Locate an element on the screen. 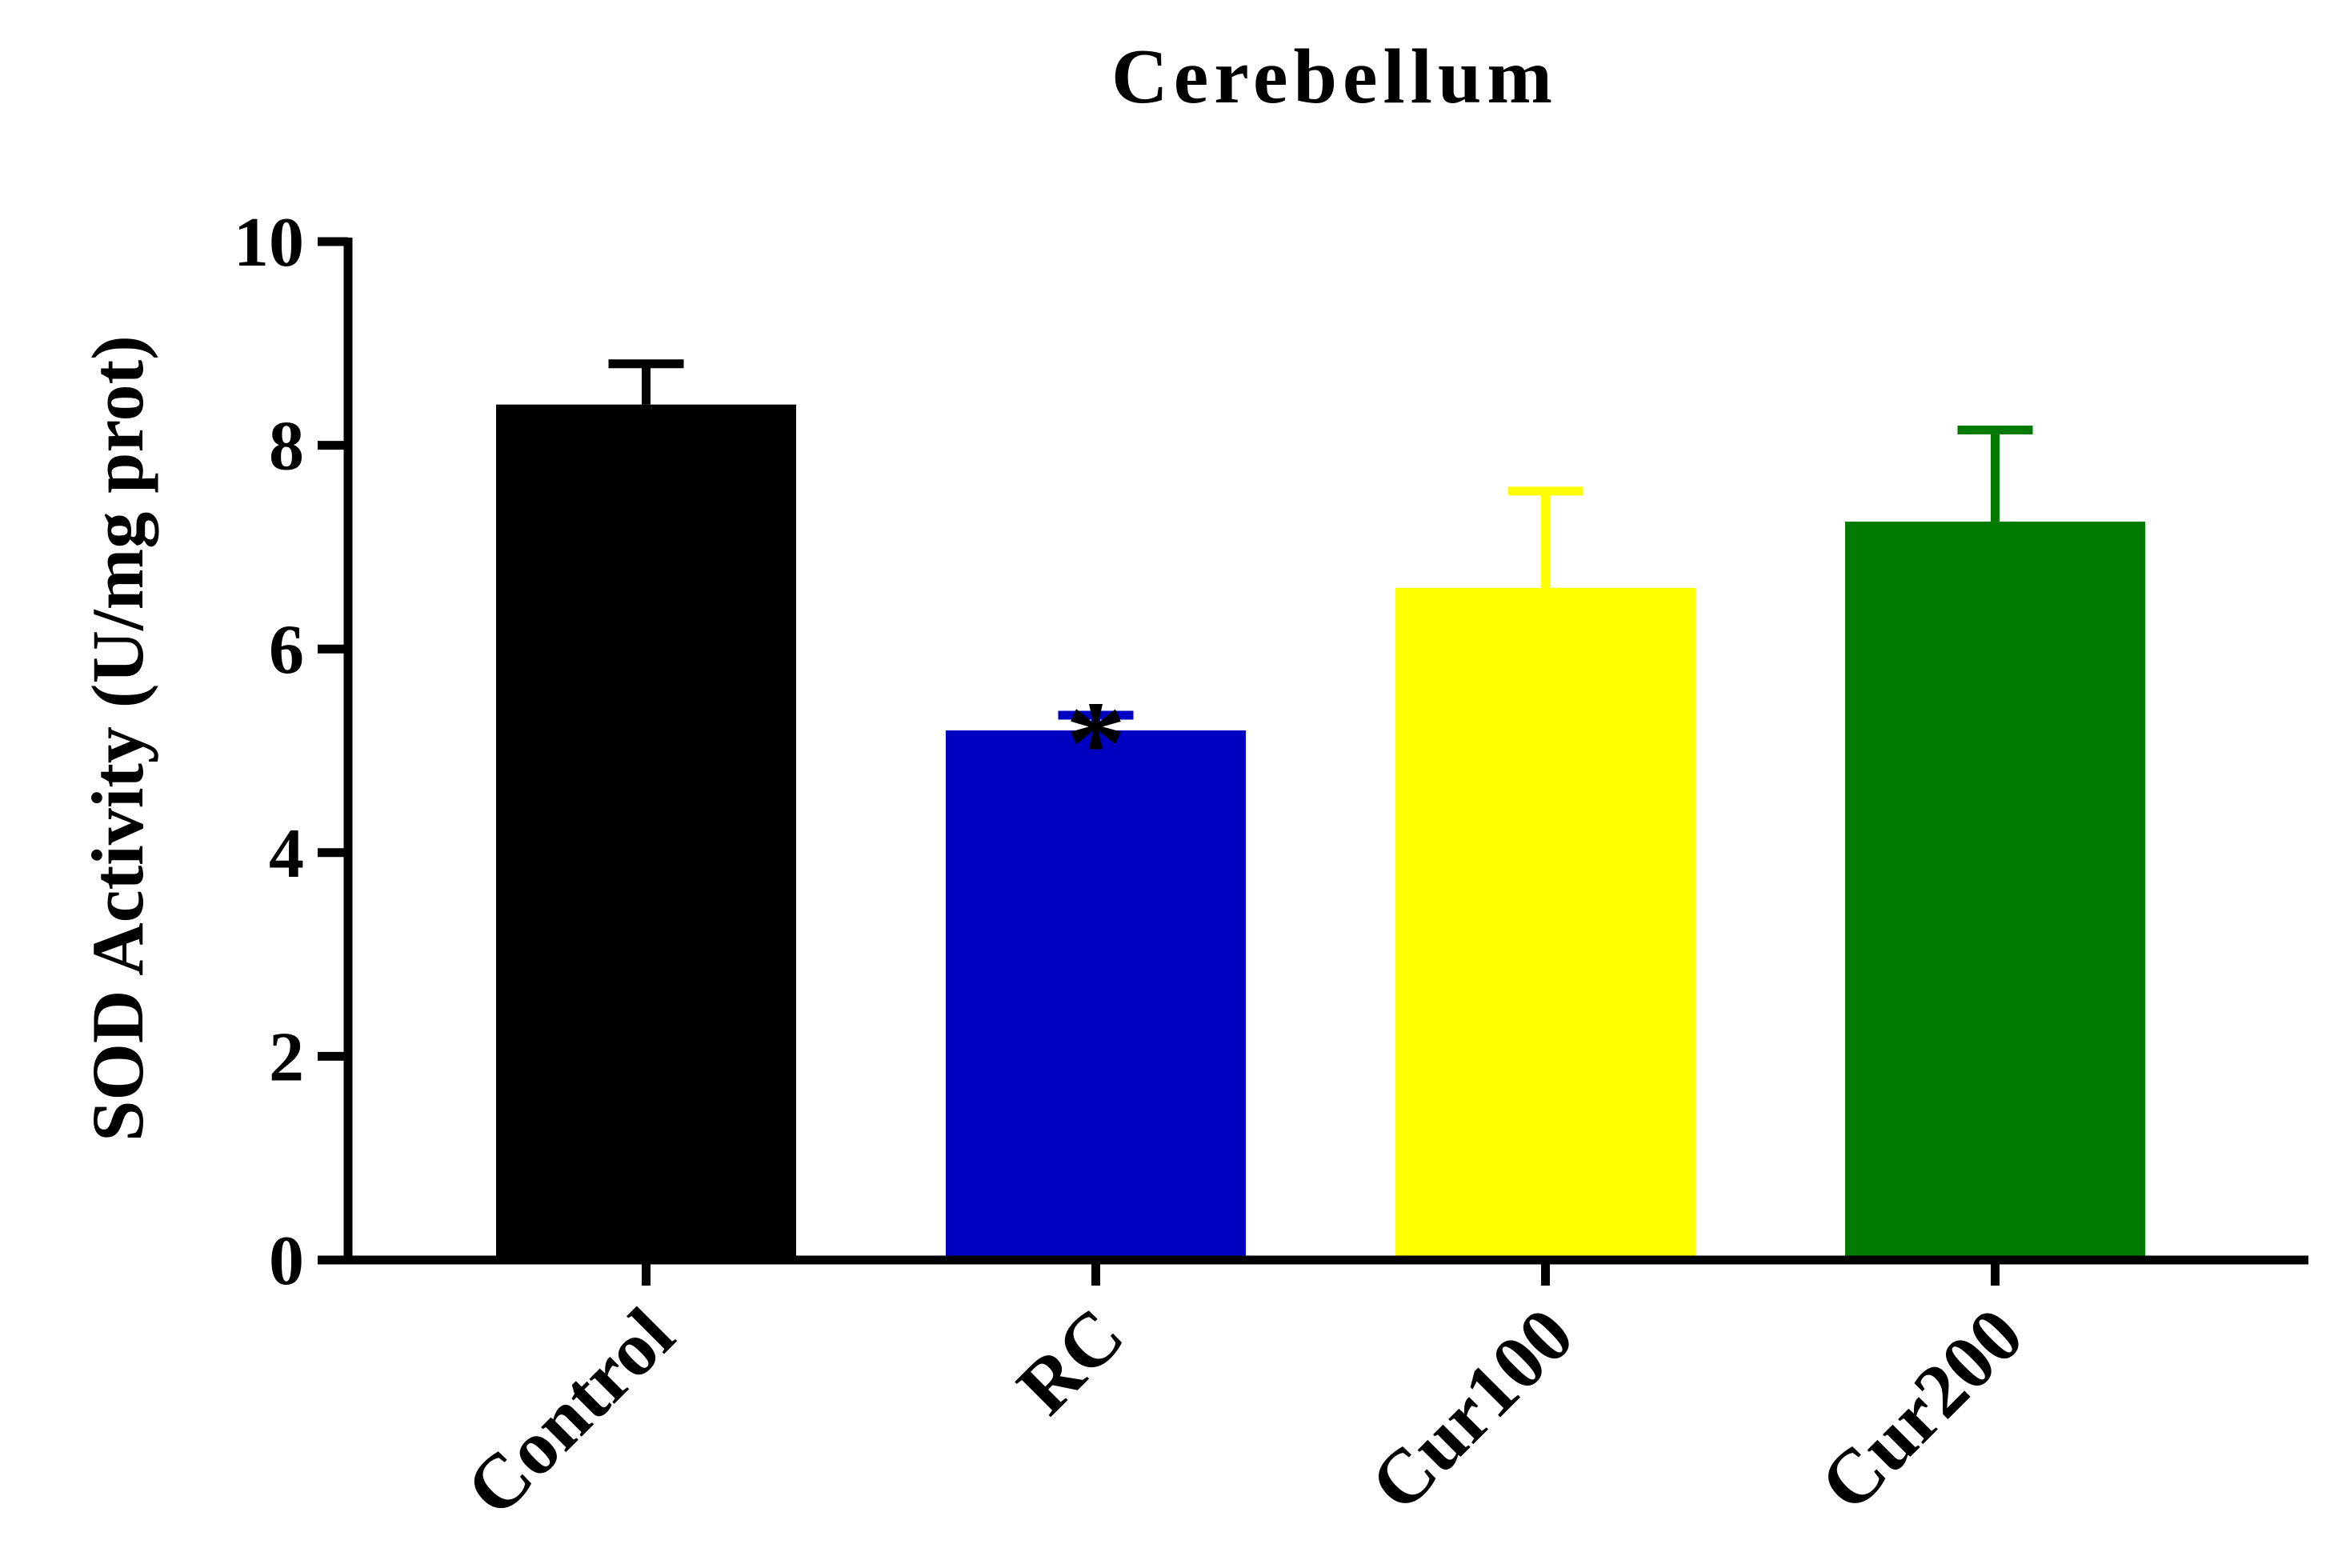  y-axis-title: SOD Activity (U/mg prot) is located at coordinates (117, 738).